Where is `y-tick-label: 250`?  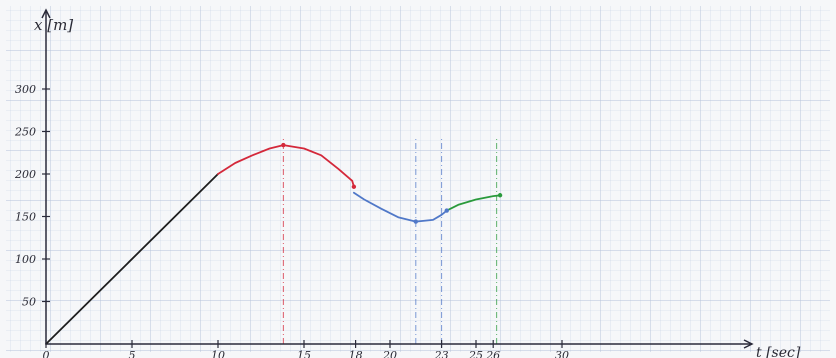
y-tick-label: 250 is located at coordinates (25, 132).